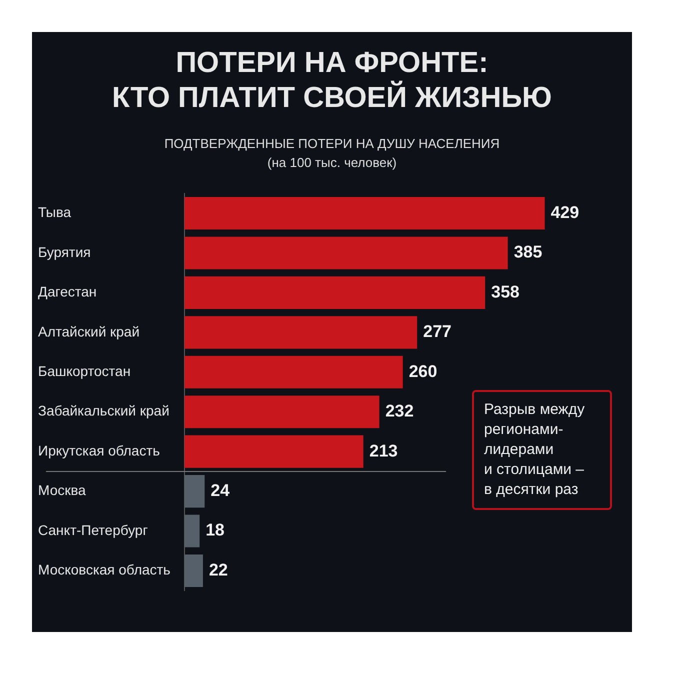  I want to click on chart-subtitle: ПОДТВЕРЖДЕННЫЕ ПОТЕРИ НА ДУШУ НАСЕЛЕНИЯ (на 100 тыс. человек), so click(332, 153).